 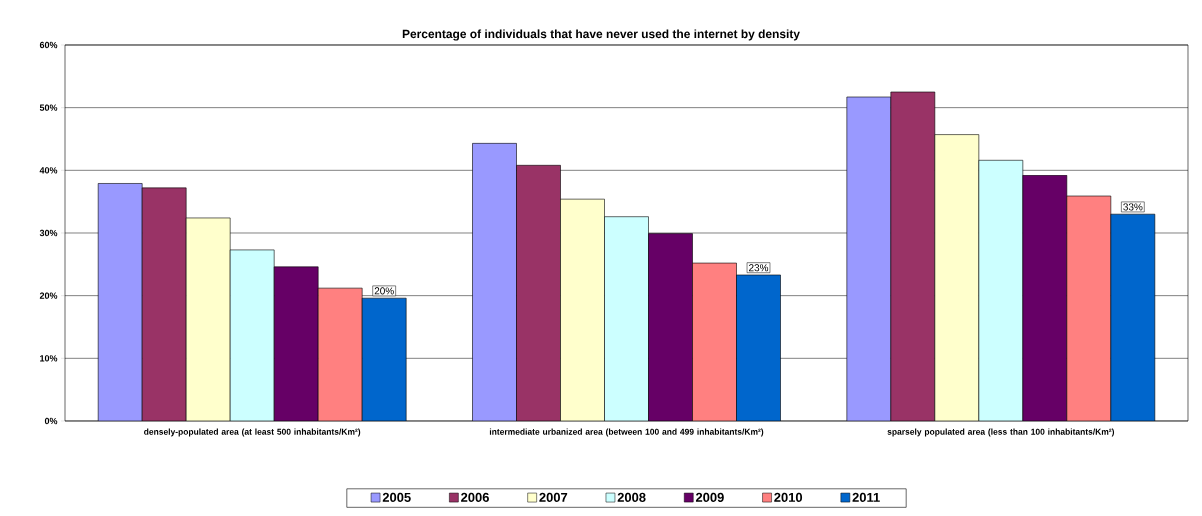 What do you see at coordinates (48, 295) in the screenshot?
I see `y-tick-label: 20%` at bounding box center [48, 295].